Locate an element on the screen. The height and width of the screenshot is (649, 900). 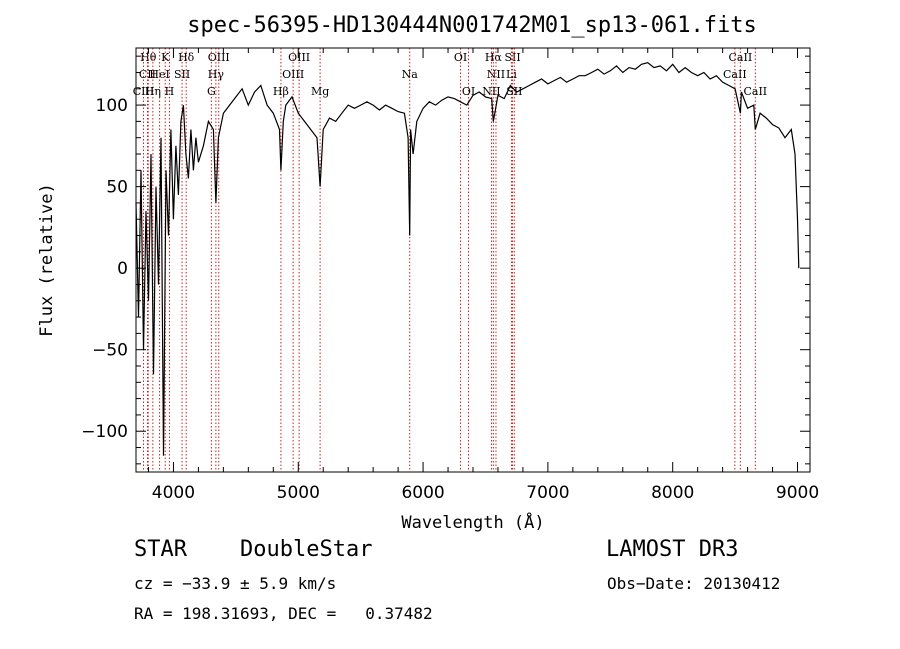
y-axis-label: Flux (relative) is located at coordinates (47, 260).